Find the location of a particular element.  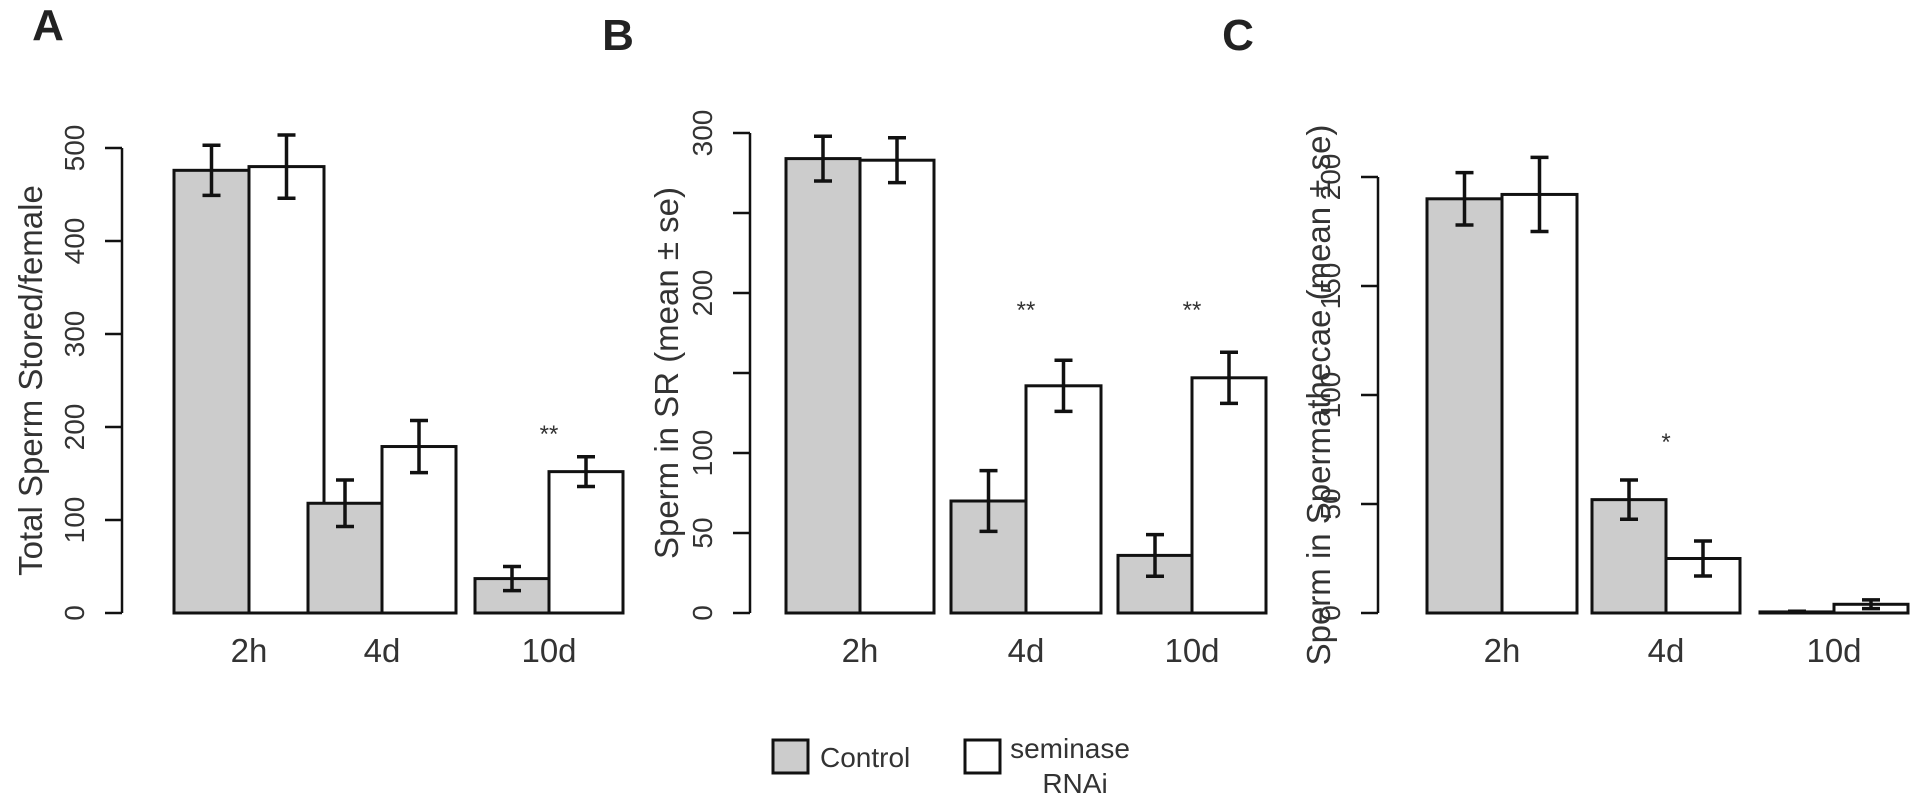

legend-label-control: Control is located at coordinates (865, 757).